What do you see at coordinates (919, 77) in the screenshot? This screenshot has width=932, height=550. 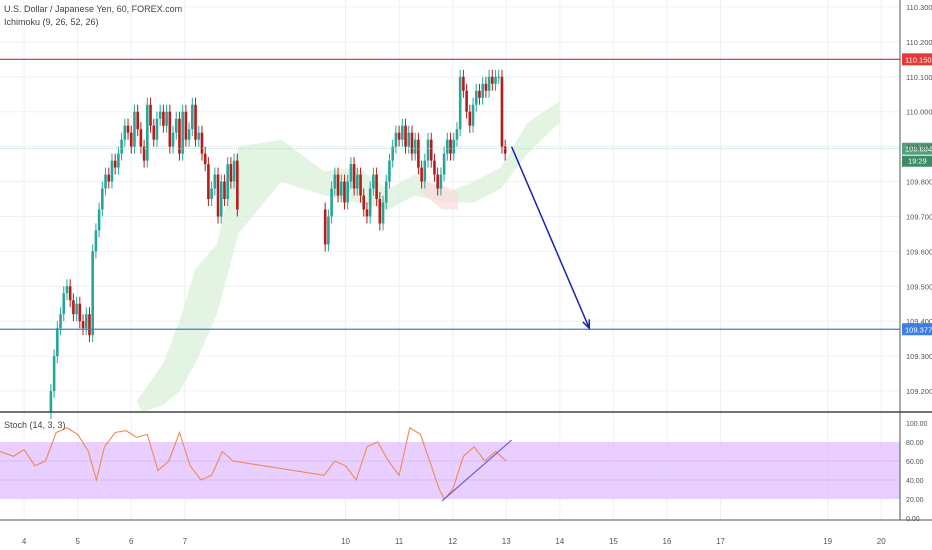 I see `price-tick-label: 110.100` at bounding box center [919, 77].